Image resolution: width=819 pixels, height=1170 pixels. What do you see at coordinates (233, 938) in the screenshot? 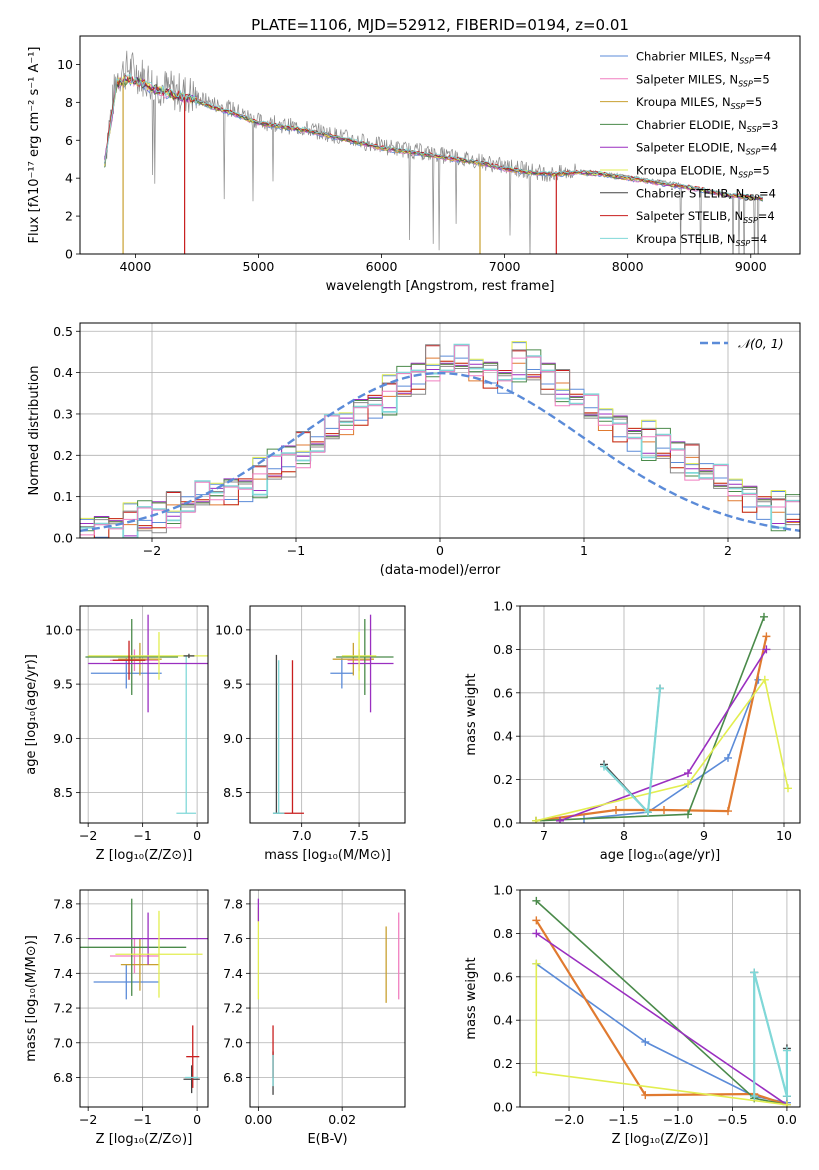
I see `y-tick-label: 7.6` at bounding box center [233, 938].